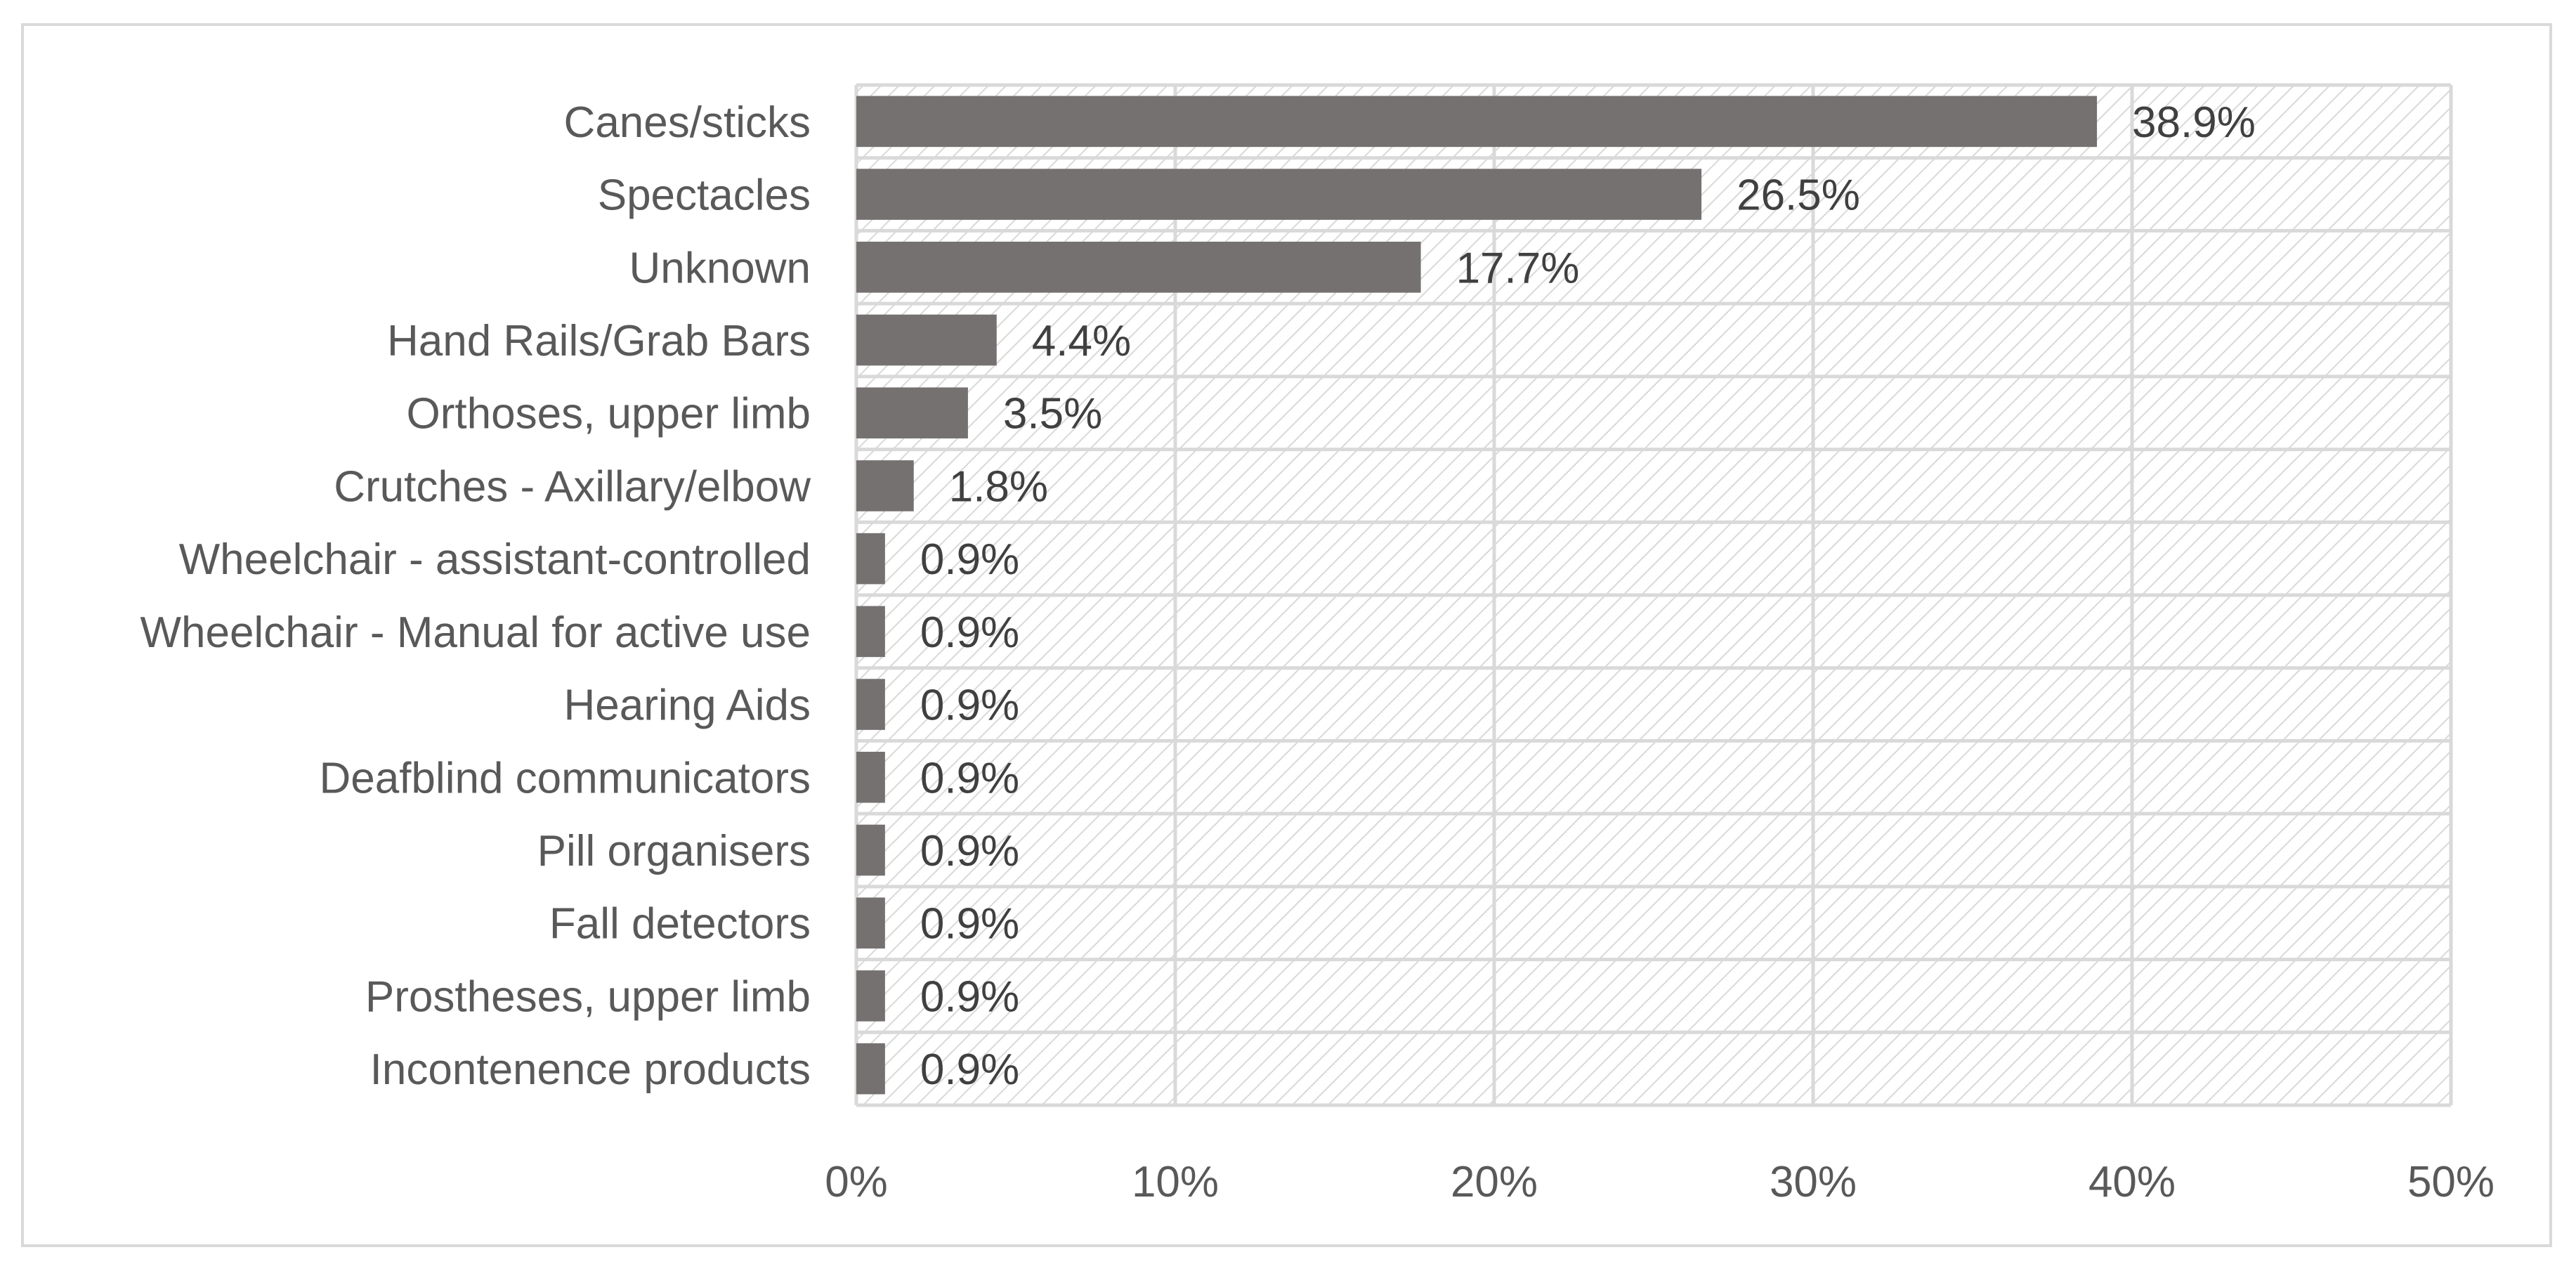 The height and width of the screenshot is (1271, 2576). Describe the element at coordinates (674, 851) in the screenshot. I see `category-label: Pill organisers` at that location.